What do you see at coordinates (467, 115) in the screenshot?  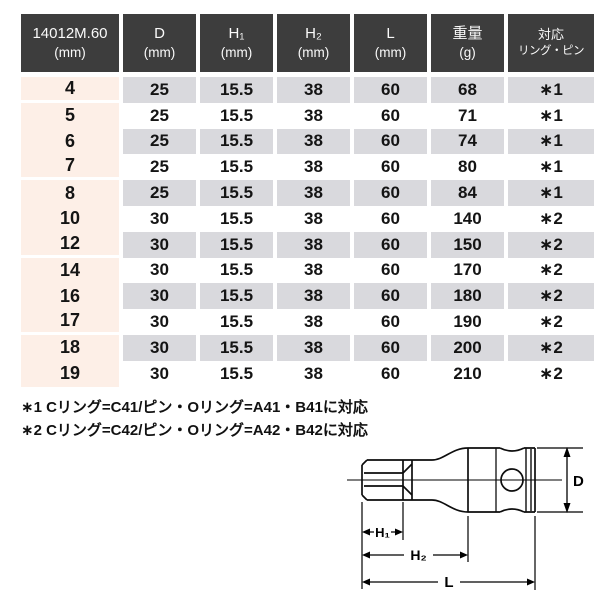 I see `cell-weight: 71` at bounding box center [467, 115].